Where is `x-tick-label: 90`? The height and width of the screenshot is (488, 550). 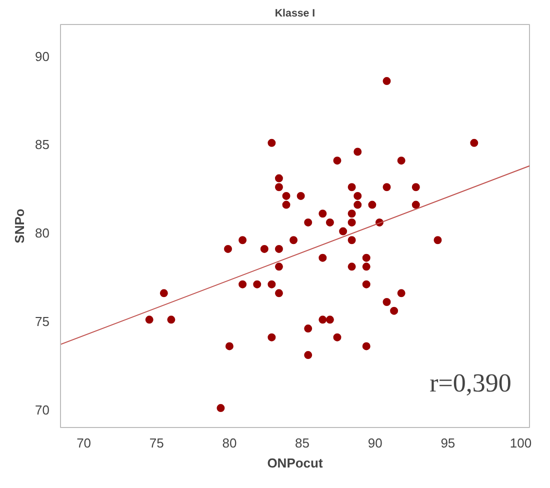 x-tick-label: 90 is located at coordinates (375, 443).